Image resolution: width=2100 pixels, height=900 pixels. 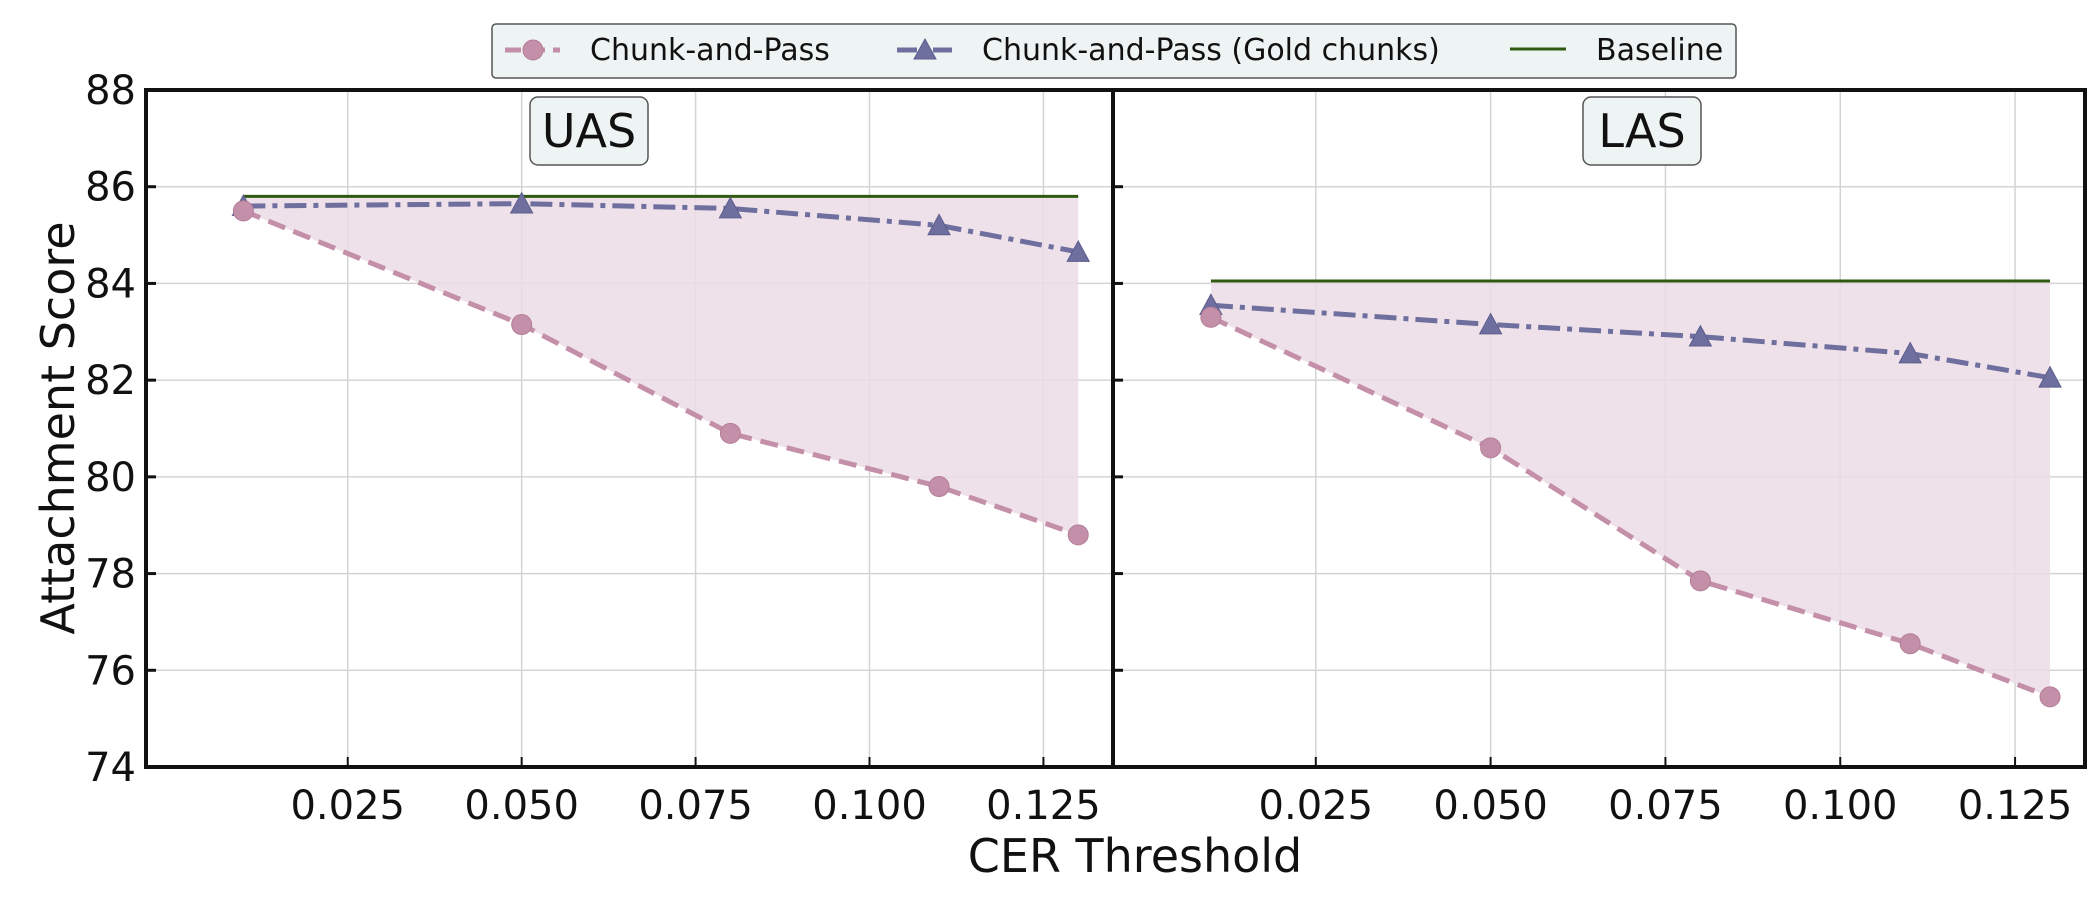 I want to click on legend-label-chunk-and-pass: Chunk-and-Pass, so click(x=710, y=50).